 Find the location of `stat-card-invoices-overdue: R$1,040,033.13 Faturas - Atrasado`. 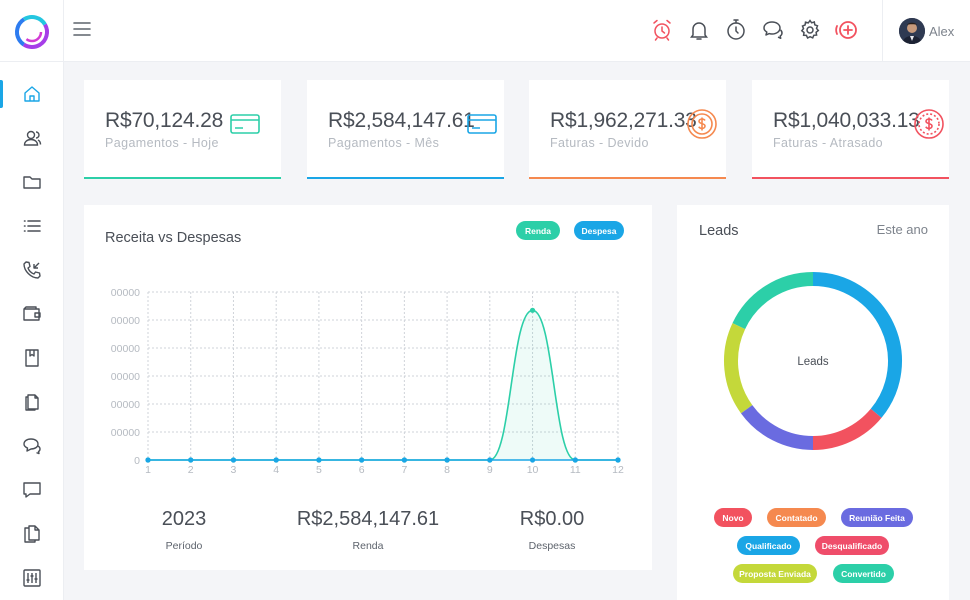

stat-card-invoices-overdue: R$1,040,033.13 Faturas - Atrasado is located at coordinates (850, 129).